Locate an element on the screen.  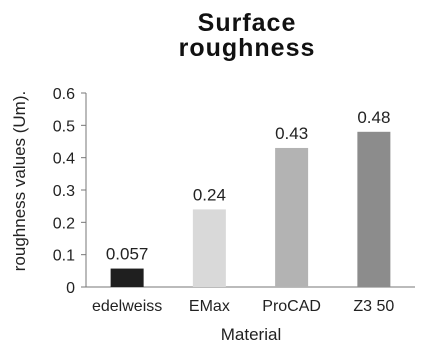
y-tick-label: 0.1 is located at coordinates (64, 256).